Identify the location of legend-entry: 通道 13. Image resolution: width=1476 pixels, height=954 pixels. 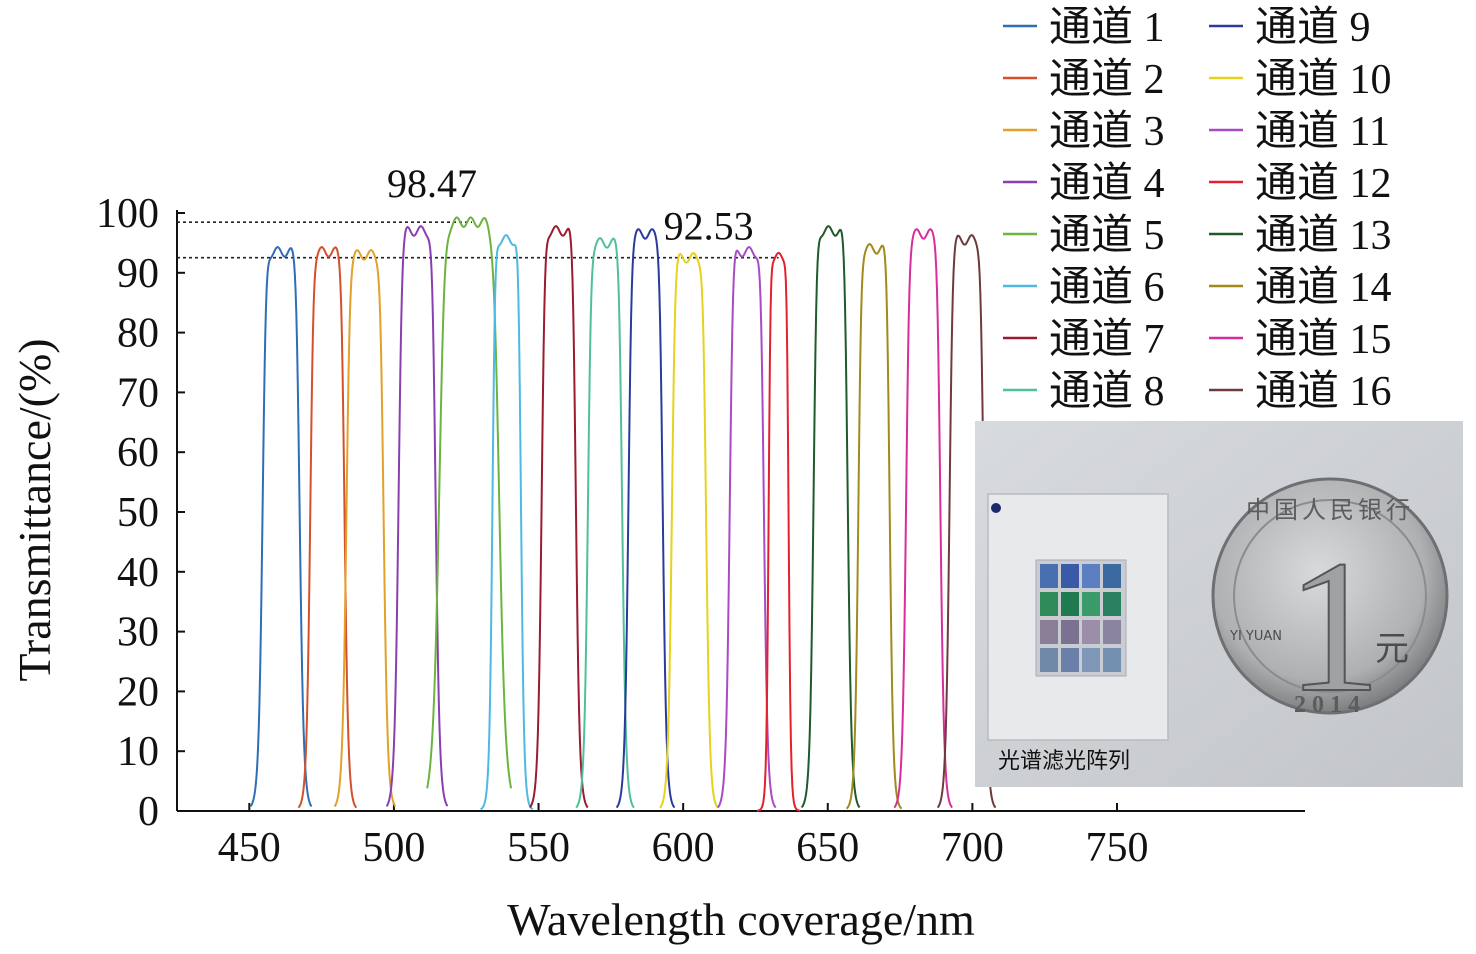
(1300, 236).